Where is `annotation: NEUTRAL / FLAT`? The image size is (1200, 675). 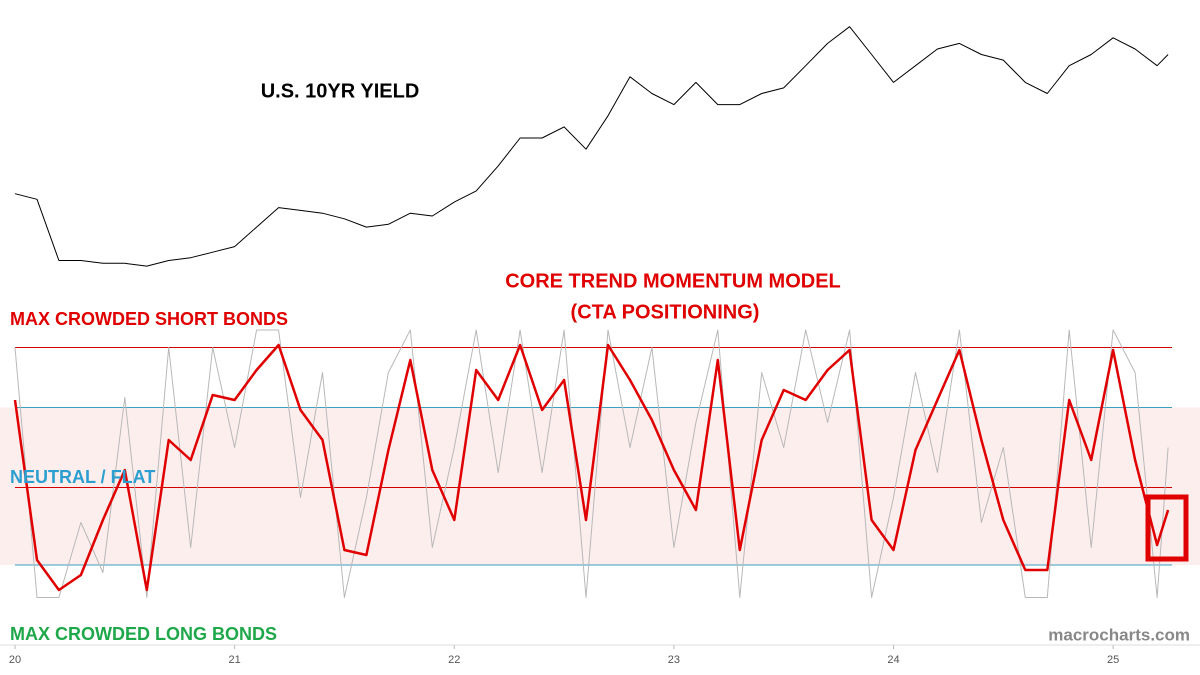
annotation: NEUTRAL / FLAT is located at coordinates (82, 477).